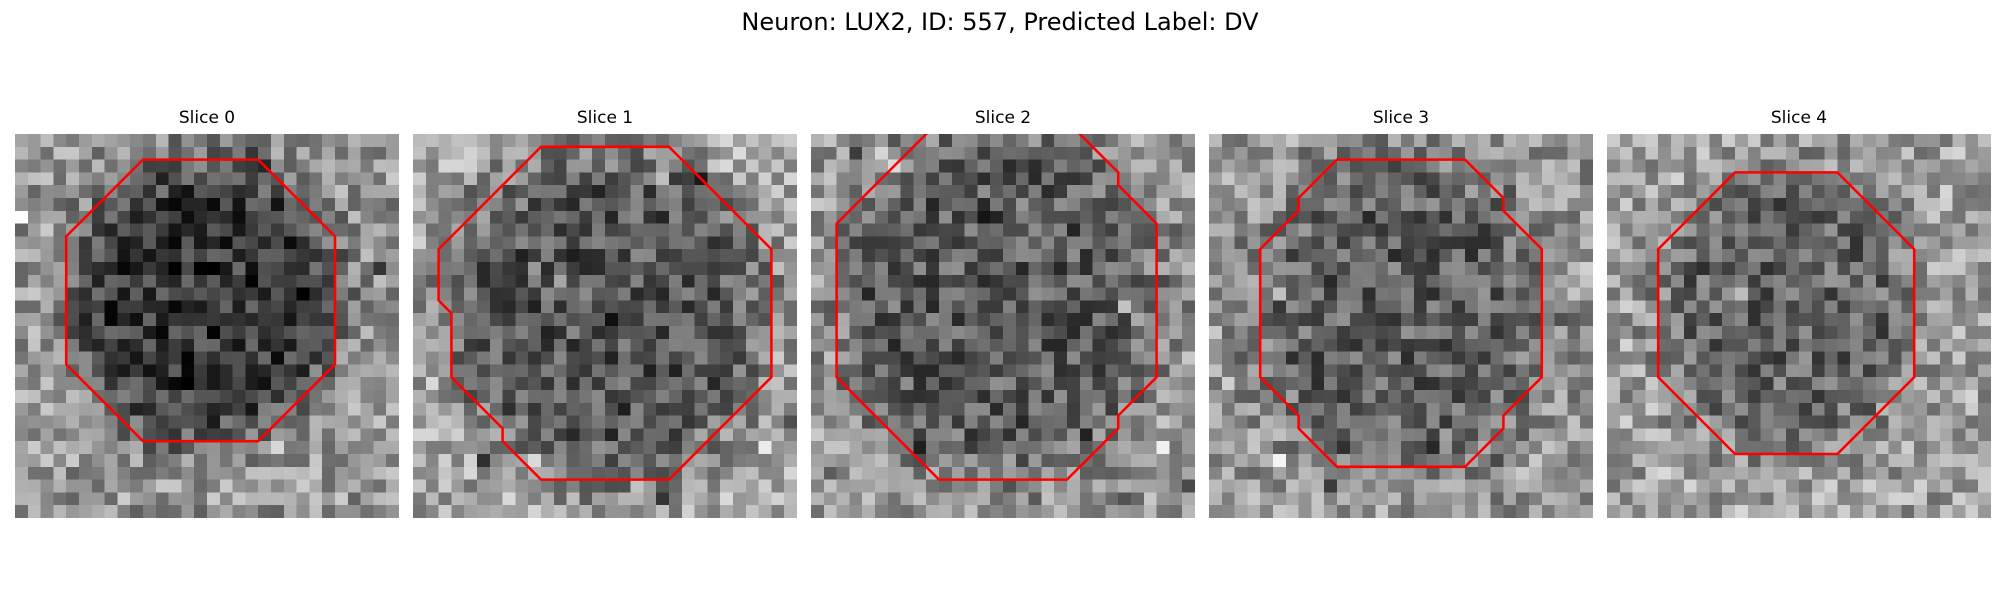 This screenshot has width=2000, height=600. I want to click on slice-panel-0: Slice 0, so click(207, 312).